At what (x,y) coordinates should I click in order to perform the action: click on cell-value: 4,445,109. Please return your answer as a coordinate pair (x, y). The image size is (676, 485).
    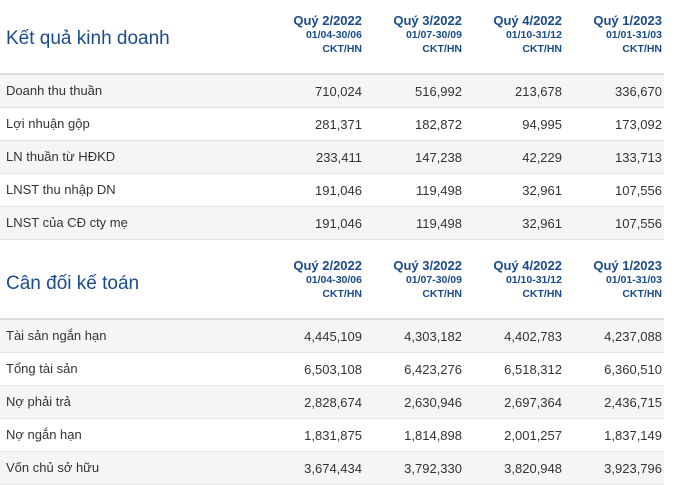
    Looking at the image, I should click on (333, 336).